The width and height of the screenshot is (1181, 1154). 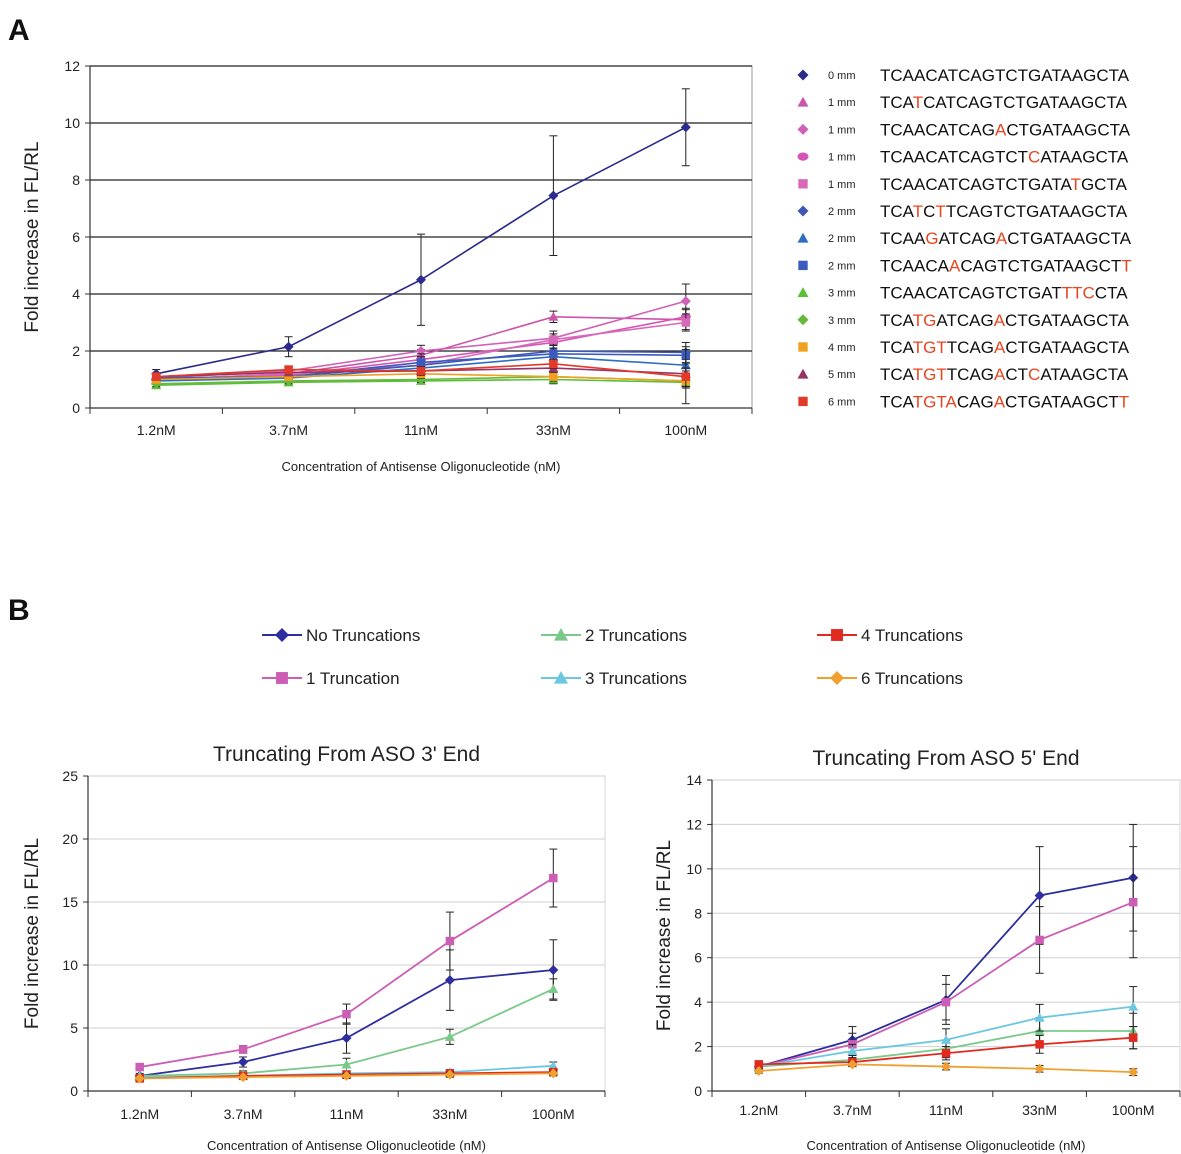 I want to click on legend-label: 2 Truncations, so click(x=636, y=635).